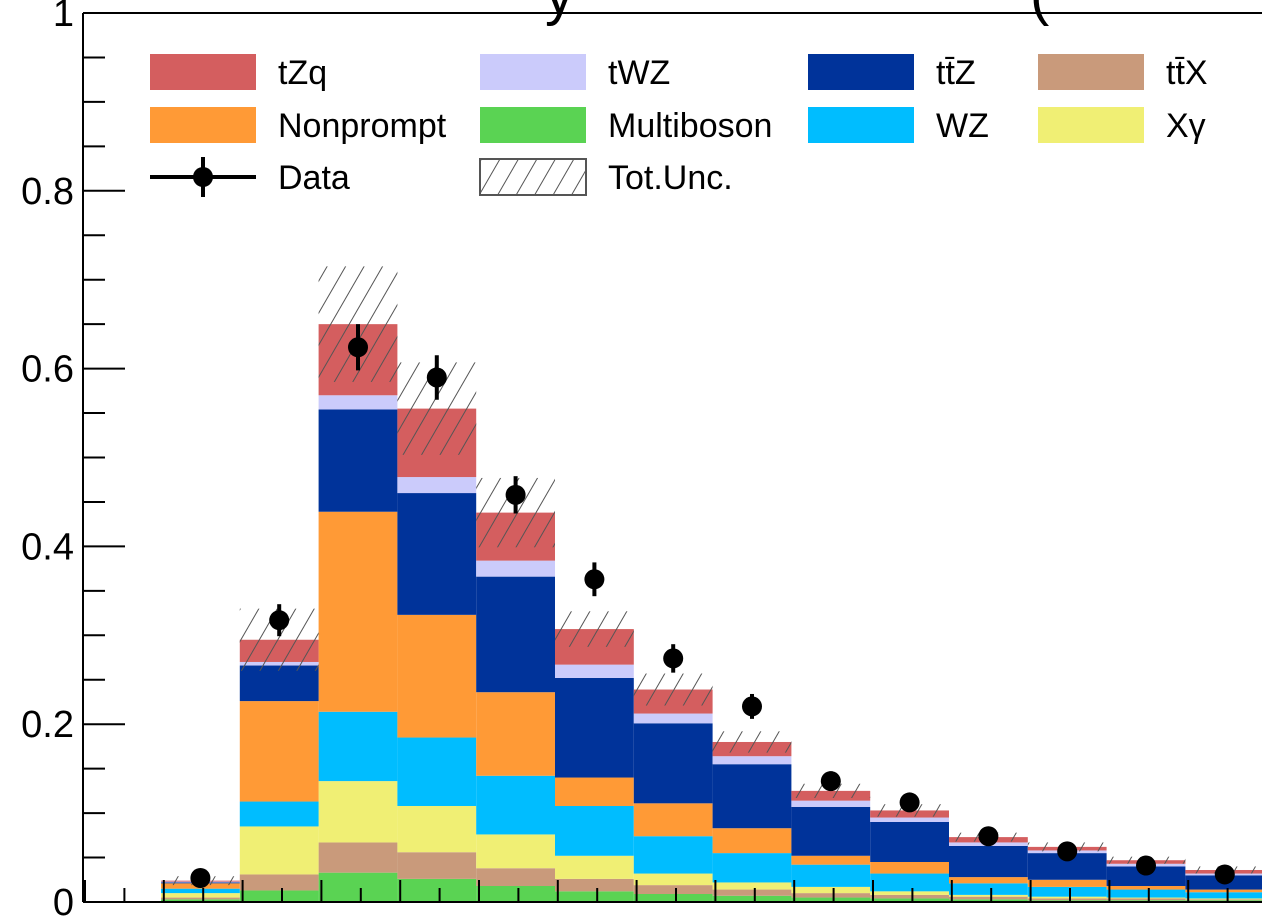  I want to click on legend-swatch-WZ, so click(861, 125).